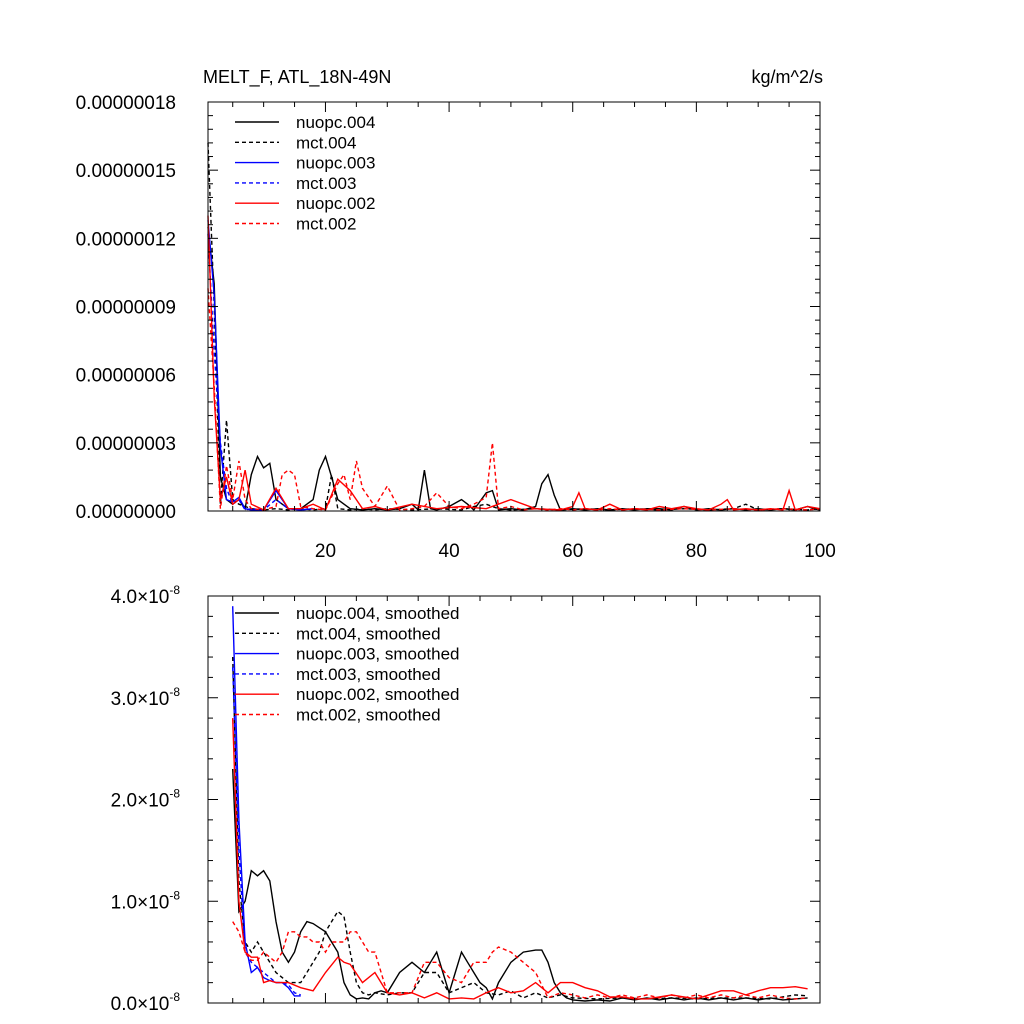 Image resolution: width=1024 pixels, height=1024 pixels. Describe the element at coordinates (126, 308) in the screenshot. I see `y-tick-label: 0.00000009` at that location.